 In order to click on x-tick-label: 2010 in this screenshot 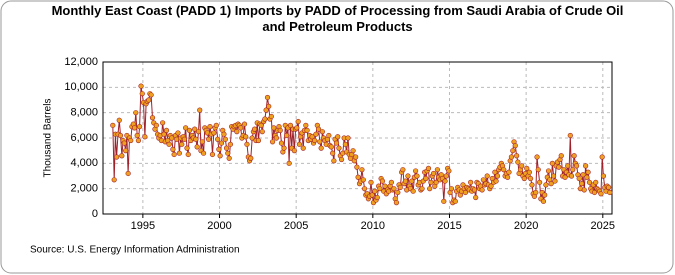, I will do `click(373, 226)`.